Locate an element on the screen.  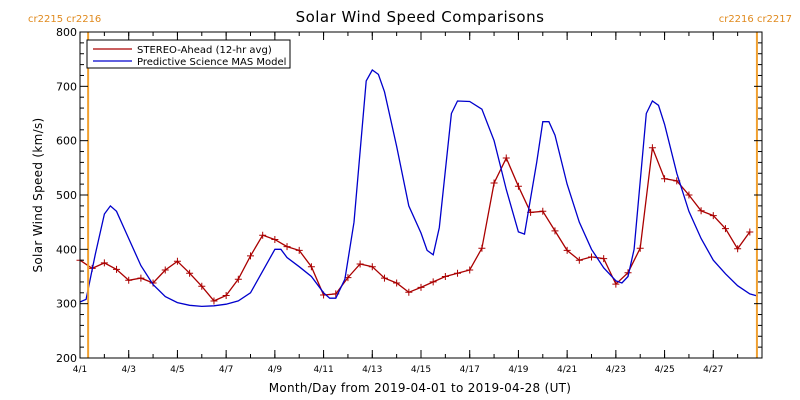
x-tick-label: 4/17 is located at coordinates (470, 370).